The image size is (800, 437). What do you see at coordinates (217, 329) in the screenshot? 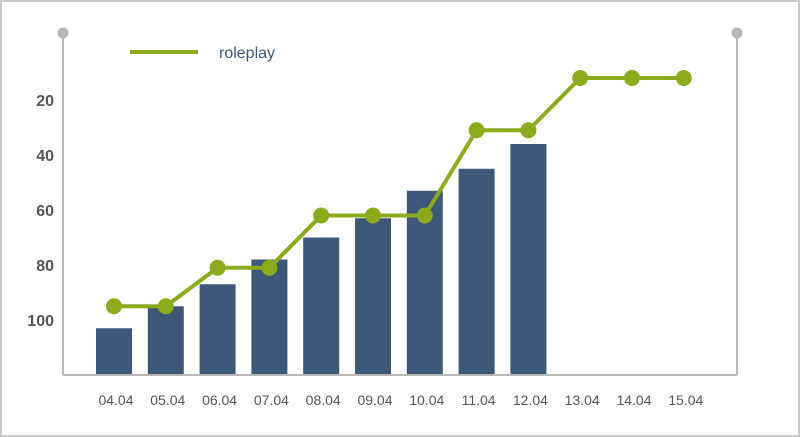
I see `bar-06.04` at bounding box center [217, 329].